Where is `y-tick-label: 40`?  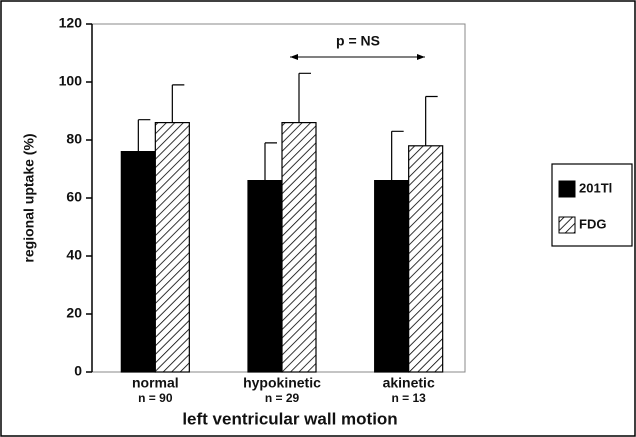 y-tick-label: 40 is located at coordinates (74, 255).